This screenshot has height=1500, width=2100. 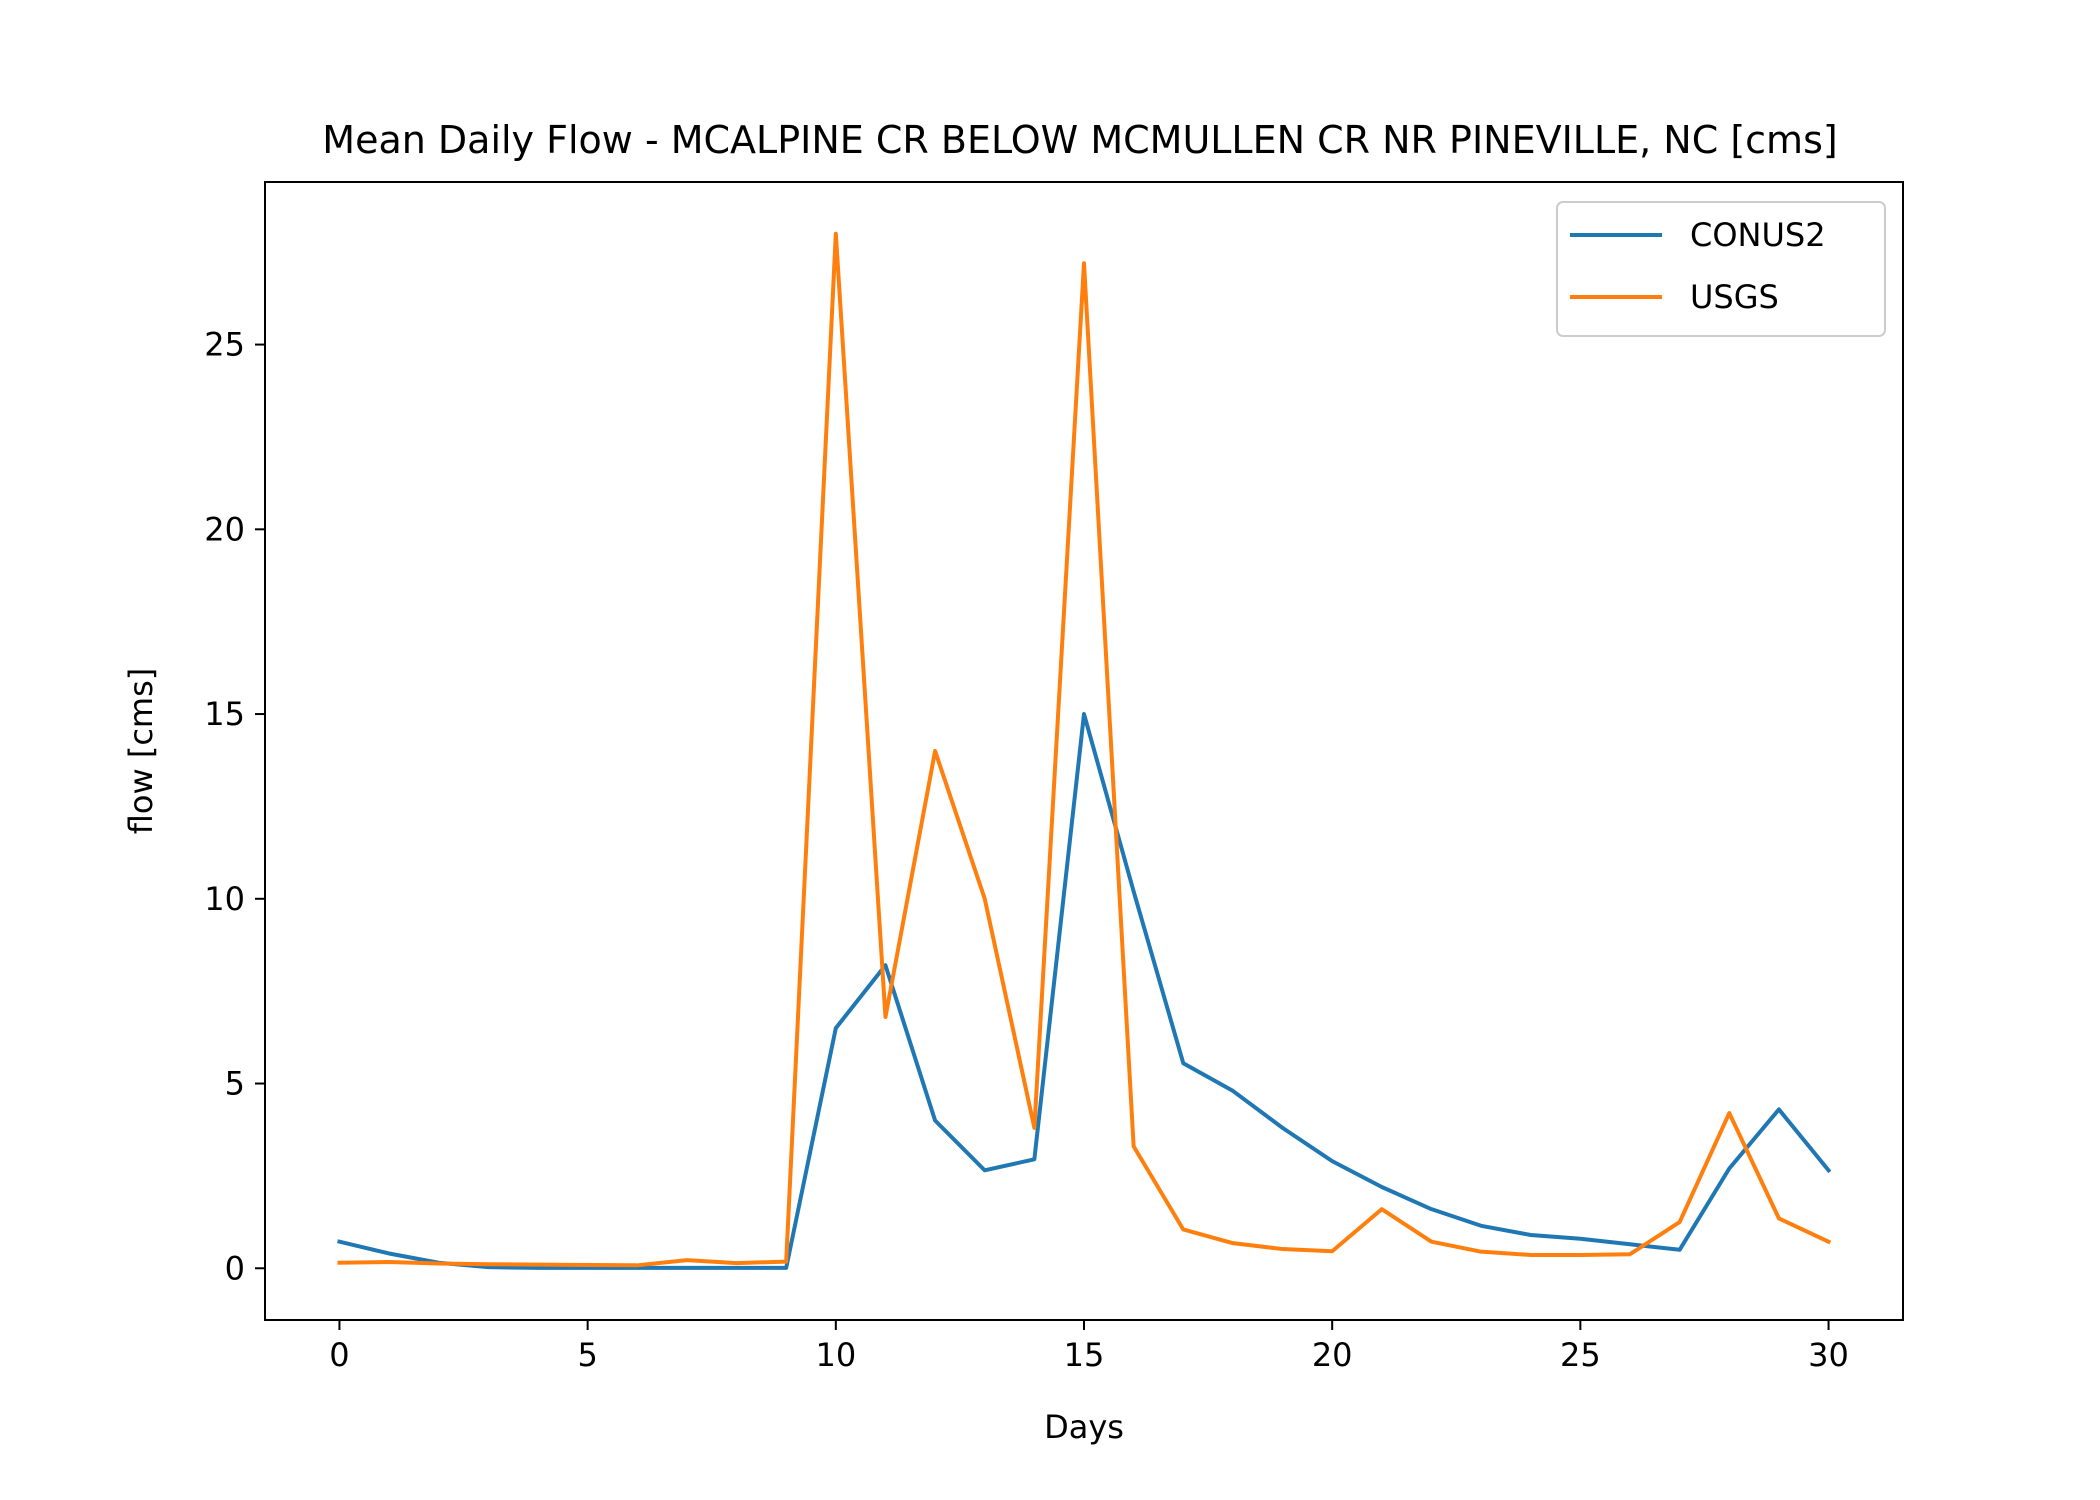 What do you see at coordinates (234, 806) in the screenshot?
I see `y-axis-ticks: 0 5 10 15 20 25` at bounding box center [234, 806].